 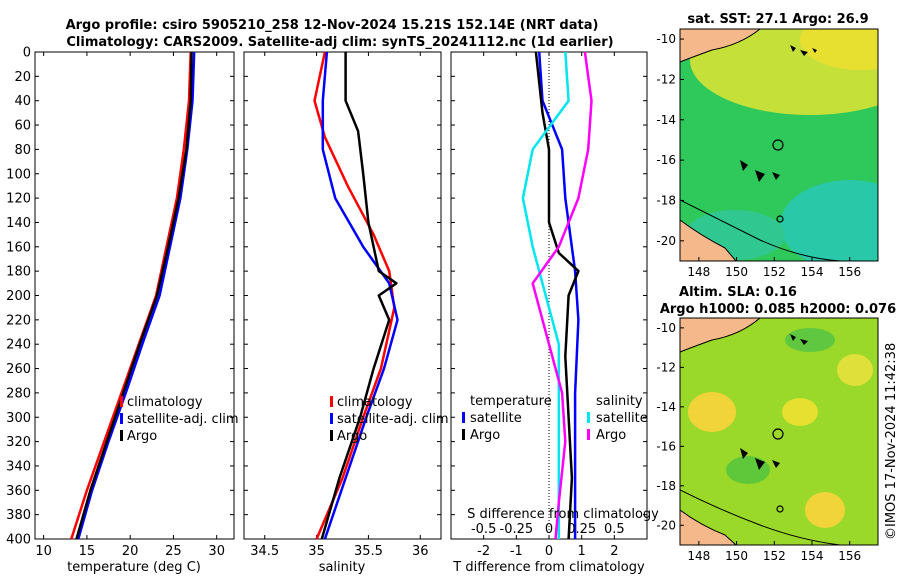 I want to click on sal-xtick-label-0: 34.5, so click(x=264, y=551).